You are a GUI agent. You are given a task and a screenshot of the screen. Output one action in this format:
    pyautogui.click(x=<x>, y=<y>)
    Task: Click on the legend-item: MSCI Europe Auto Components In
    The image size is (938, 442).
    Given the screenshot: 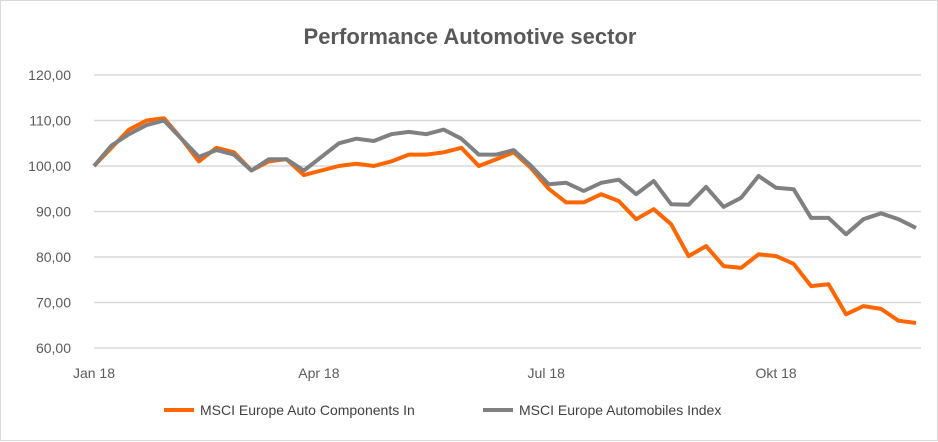 What is the action you would take?
    pyautogui.click(x=289, y=410)
    